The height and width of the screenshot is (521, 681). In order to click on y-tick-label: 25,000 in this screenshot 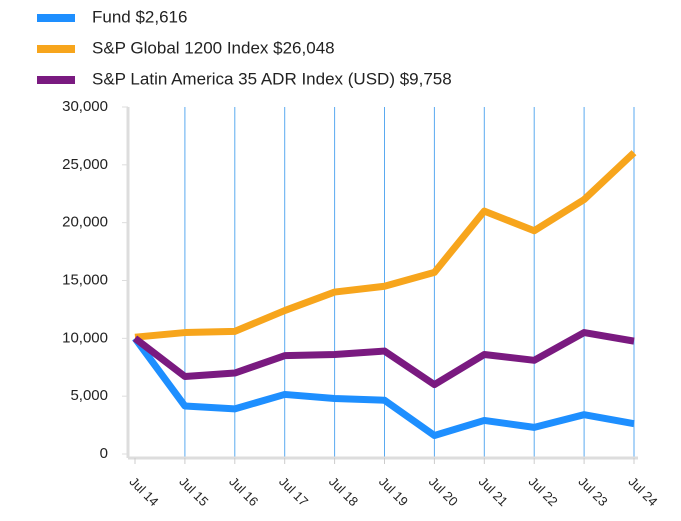, I will do `click(85, 164)`.